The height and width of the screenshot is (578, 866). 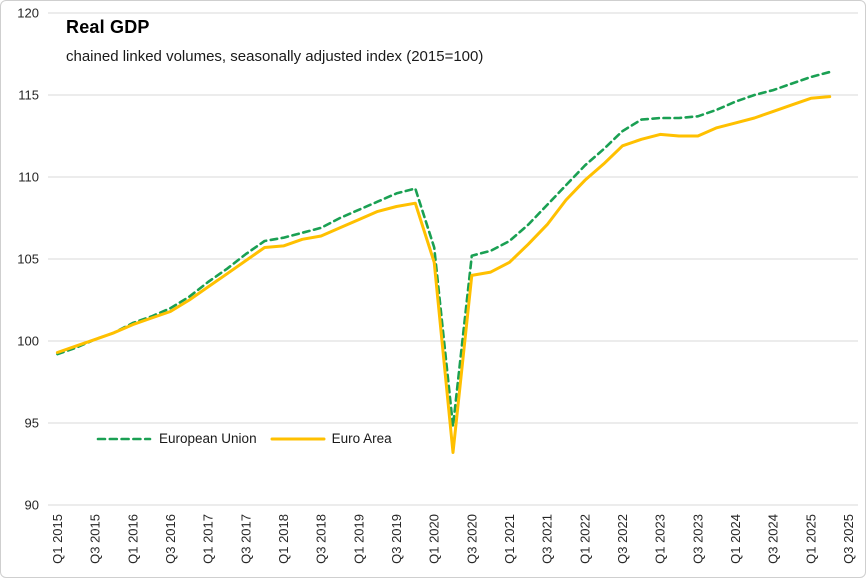 What do you see at coordinates (810, 539) in the screenshot?
I see `x-tick-label: Q1 2025` at bounding box center [810, 539].